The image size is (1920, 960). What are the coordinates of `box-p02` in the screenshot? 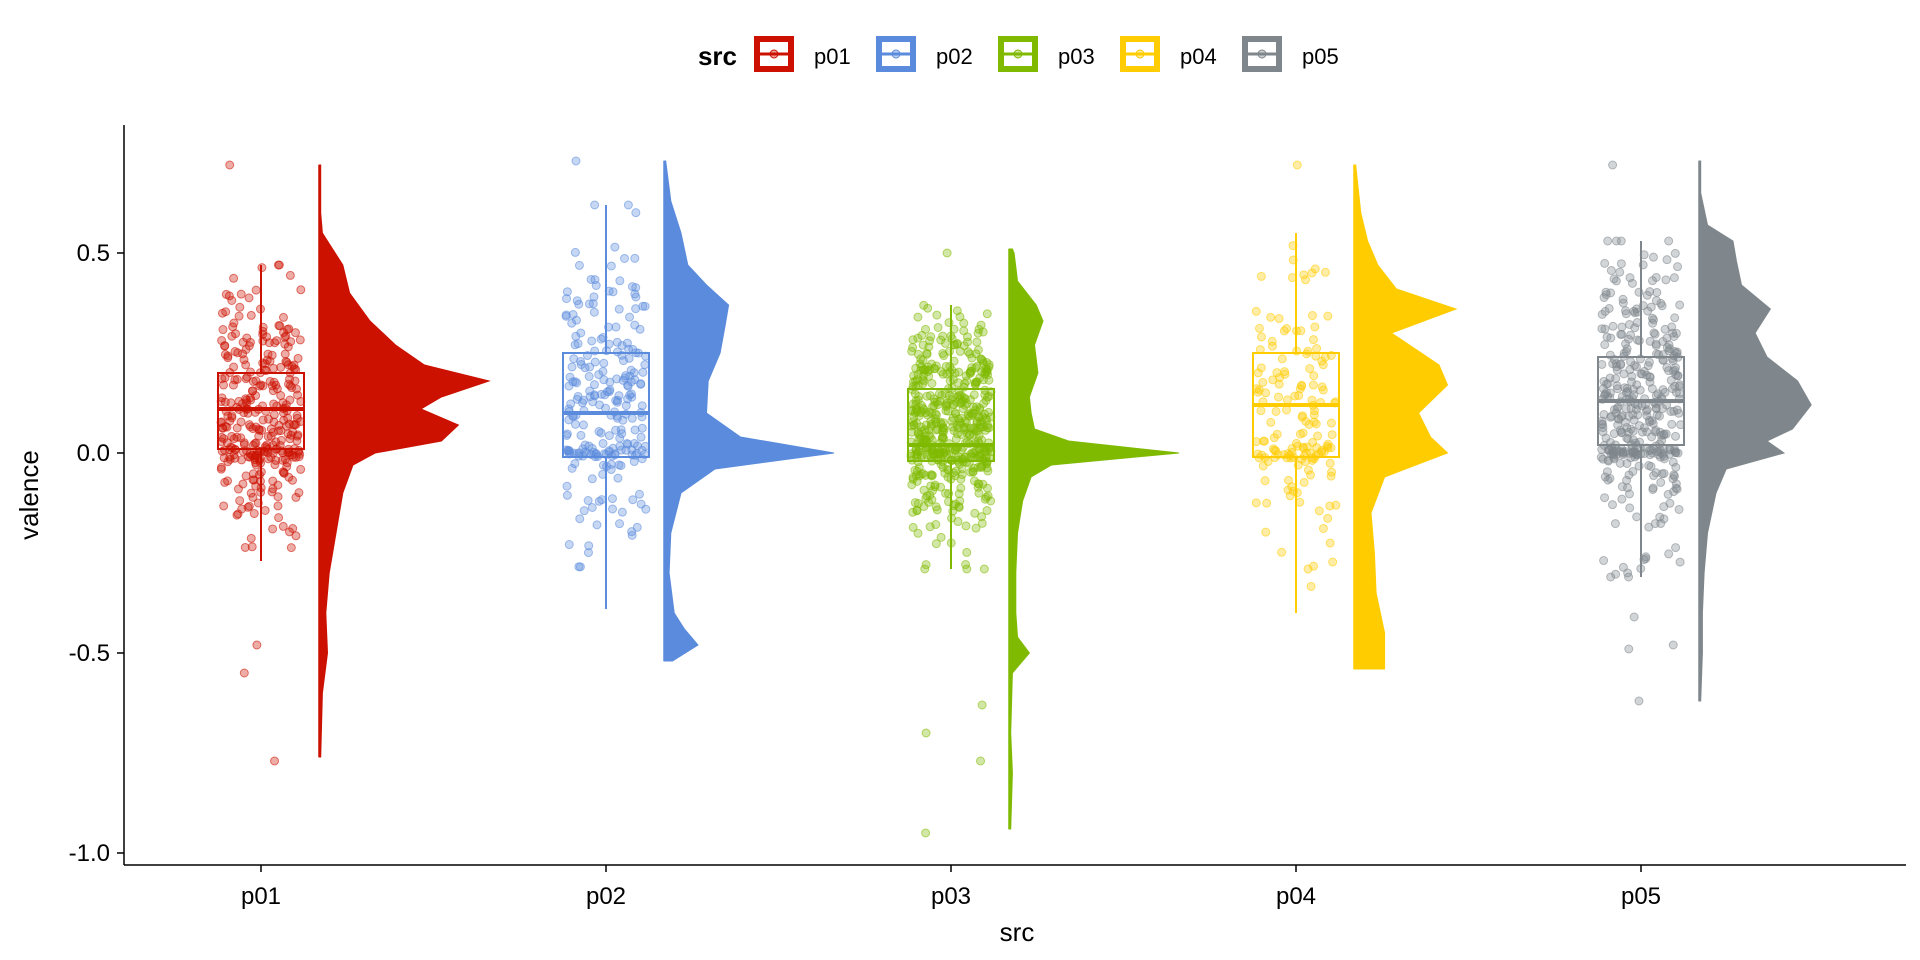 It's located at (606, 405).